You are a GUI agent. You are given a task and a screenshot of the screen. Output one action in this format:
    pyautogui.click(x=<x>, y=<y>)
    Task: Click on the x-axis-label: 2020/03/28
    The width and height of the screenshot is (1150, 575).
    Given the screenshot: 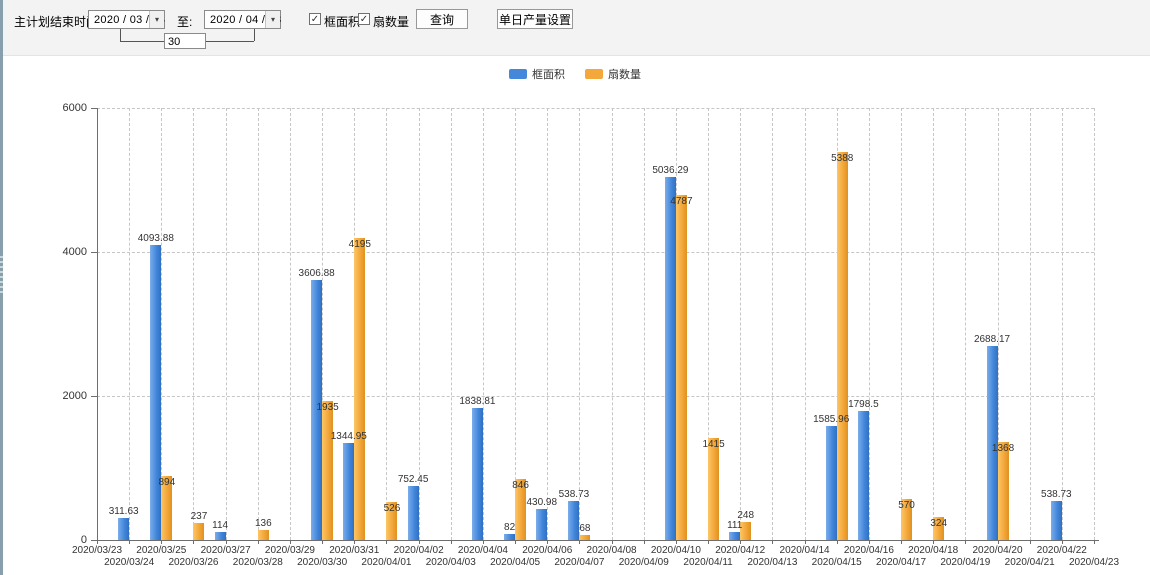 What is the action you would take?
    pyautogui.click(x=257, y=562)
    